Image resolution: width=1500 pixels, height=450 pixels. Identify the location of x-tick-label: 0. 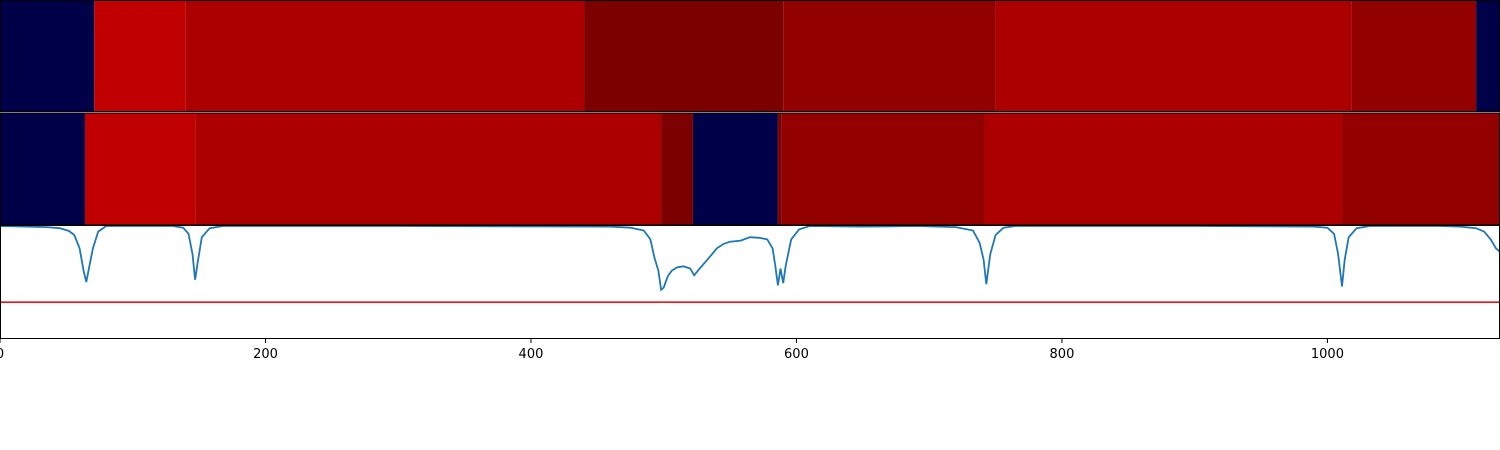
(2, 354).